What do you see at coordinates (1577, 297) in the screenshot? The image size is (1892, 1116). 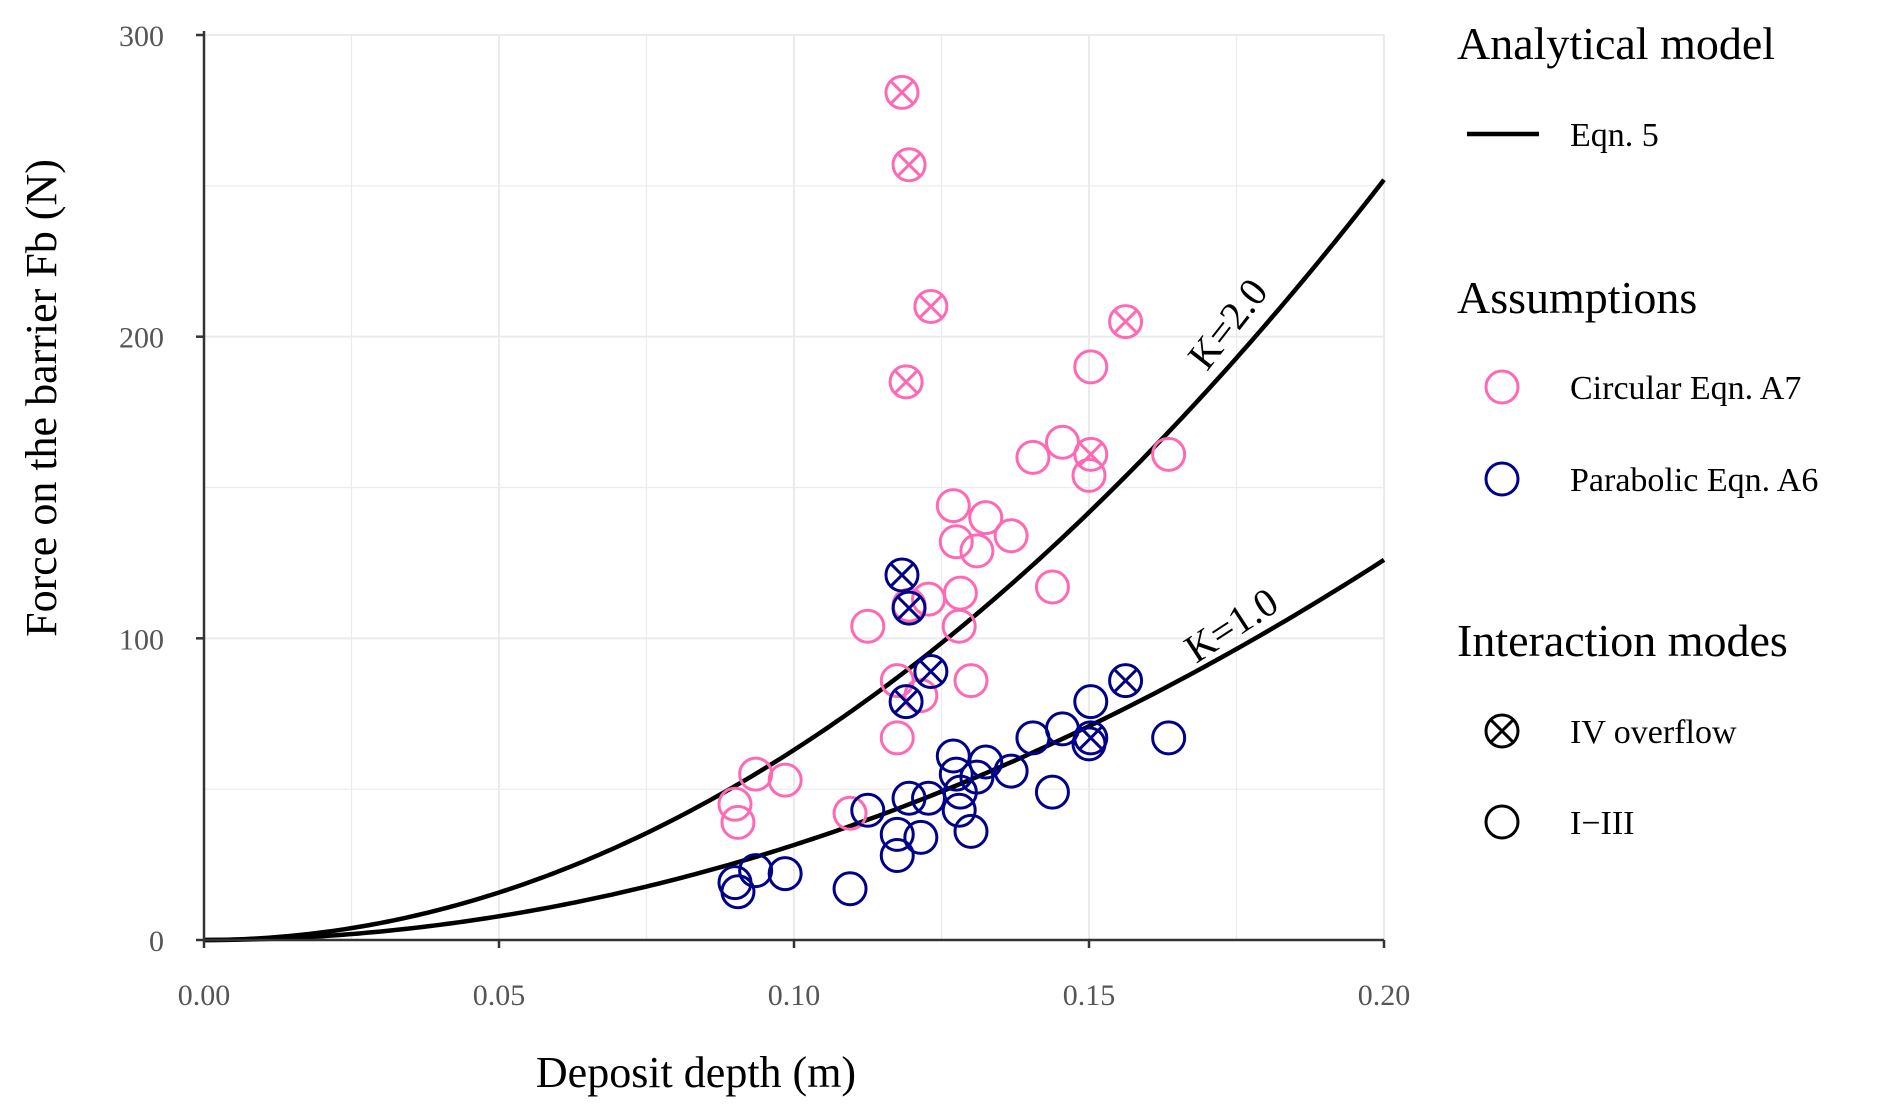 I see `legend-title-assumptions: Assumptions` at bounding box center [1577, 297].